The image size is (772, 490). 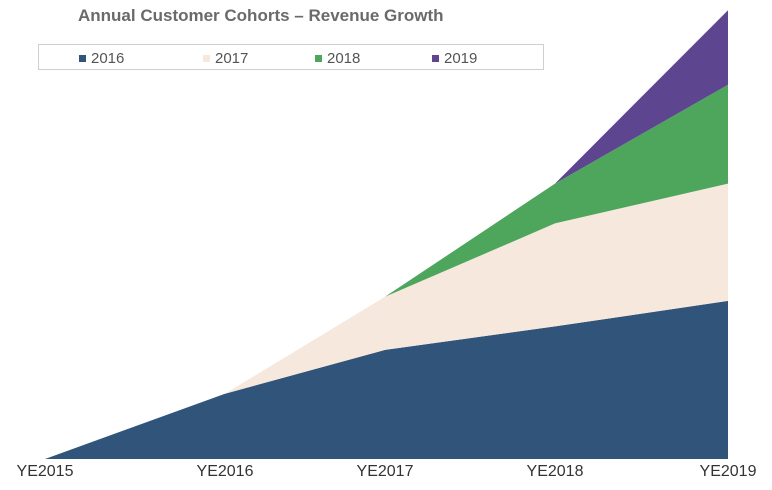 I want to click on legend-label-2019: 2019, so click(x=461, y=58).